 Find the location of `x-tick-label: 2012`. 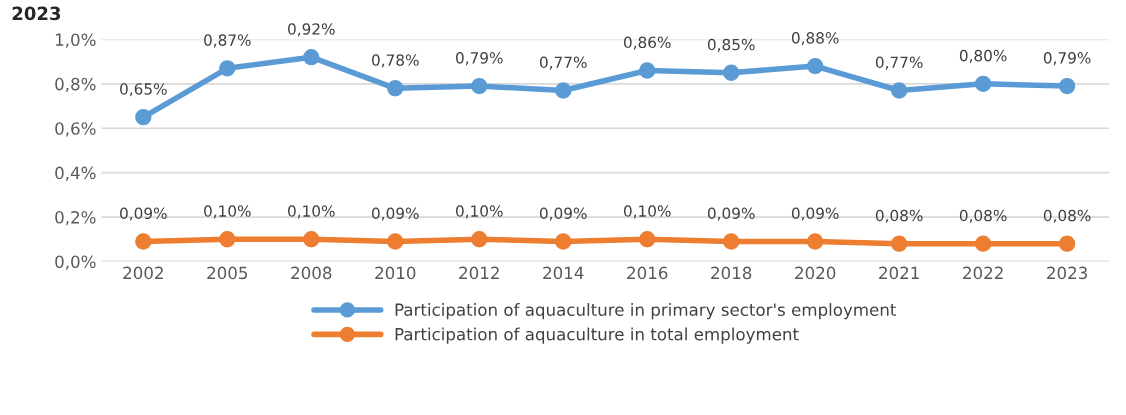

x-tick-label: 2012 is located at coordinates (479, 273).